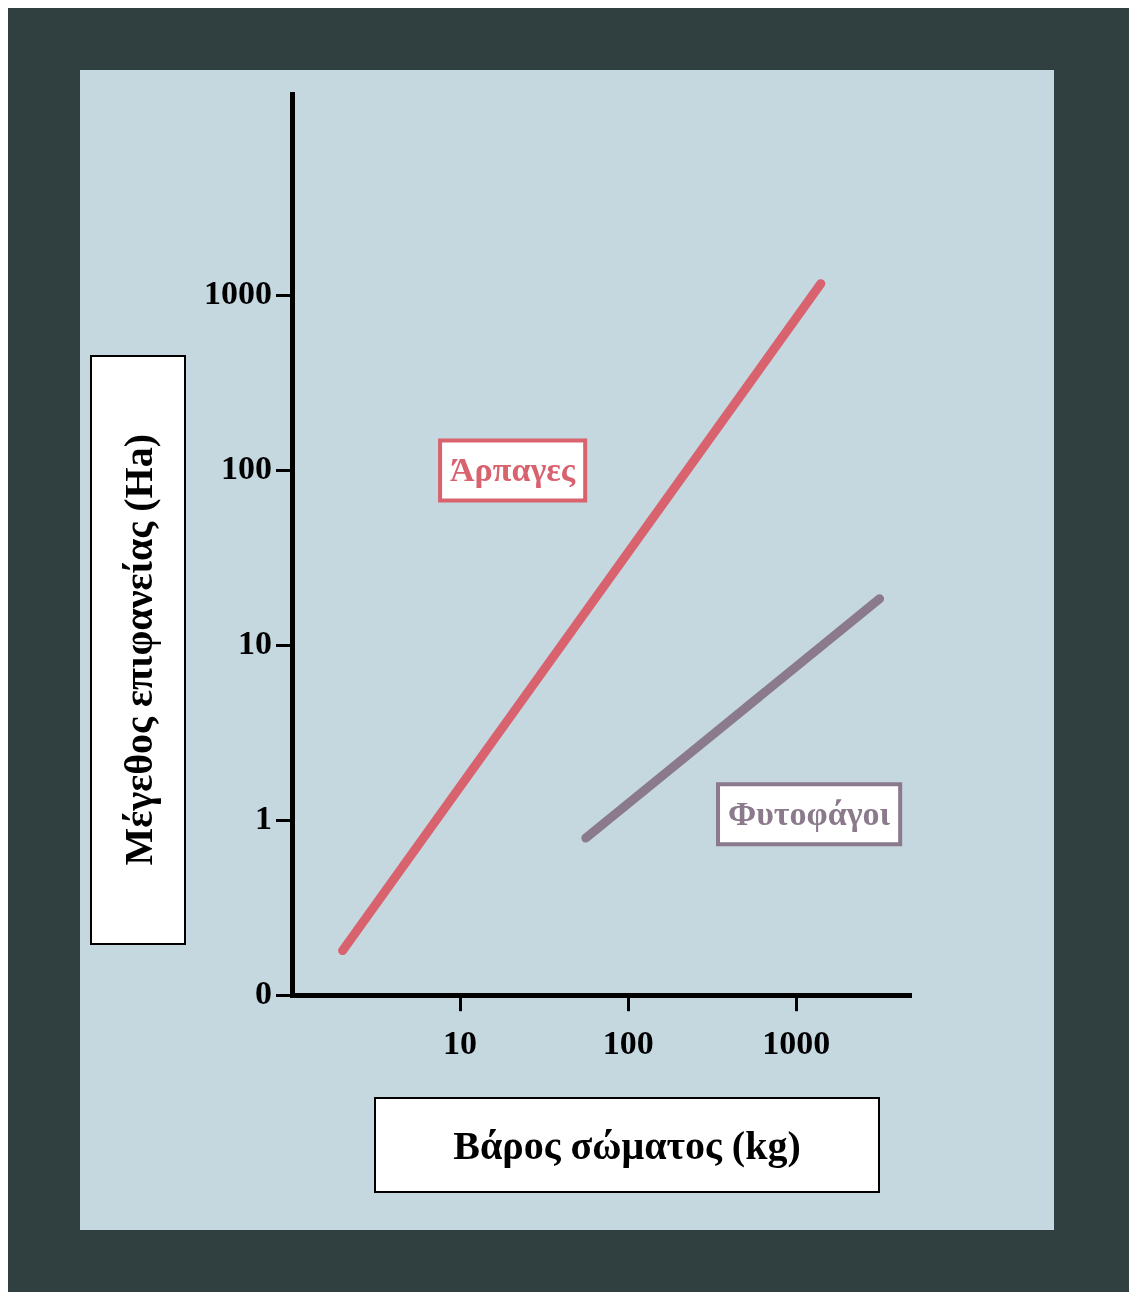 This screenshot has height=1292, width=1129. I want to click on text: Άρπαγες, so click(513, 470).